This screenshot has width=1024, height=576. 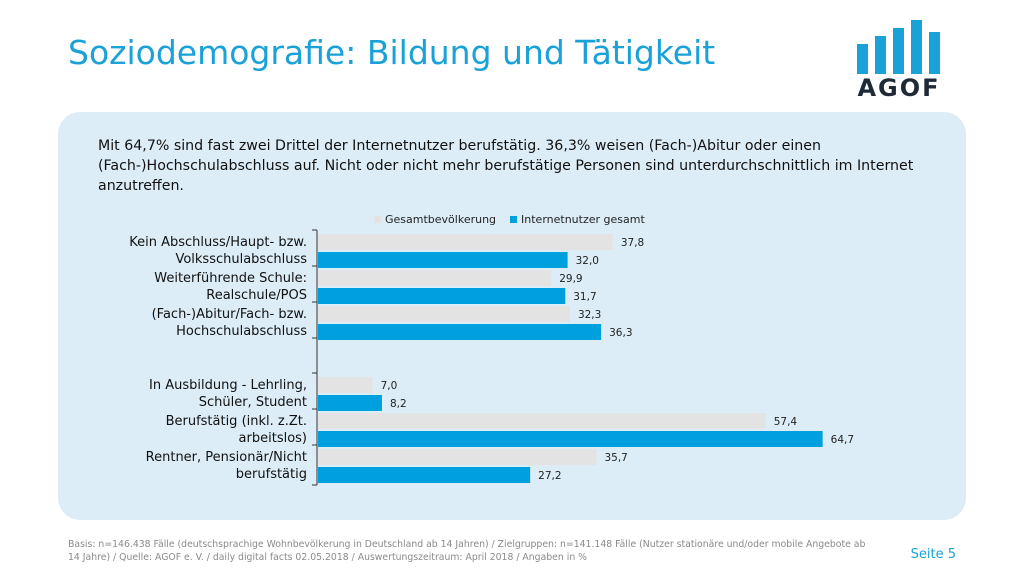 I want to click on chart-legend: Gesamtbevölkerung Internetnutzer gesamt, so click(x=516, y=219).